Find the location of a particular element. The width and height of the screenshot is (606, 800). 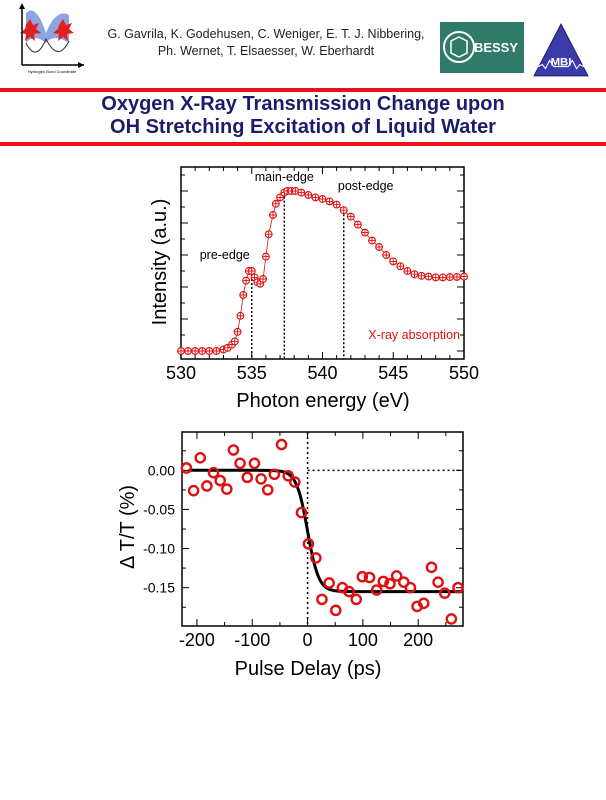

x-axis-label: Photon energy (eV) is located at coordinates (322, 401).